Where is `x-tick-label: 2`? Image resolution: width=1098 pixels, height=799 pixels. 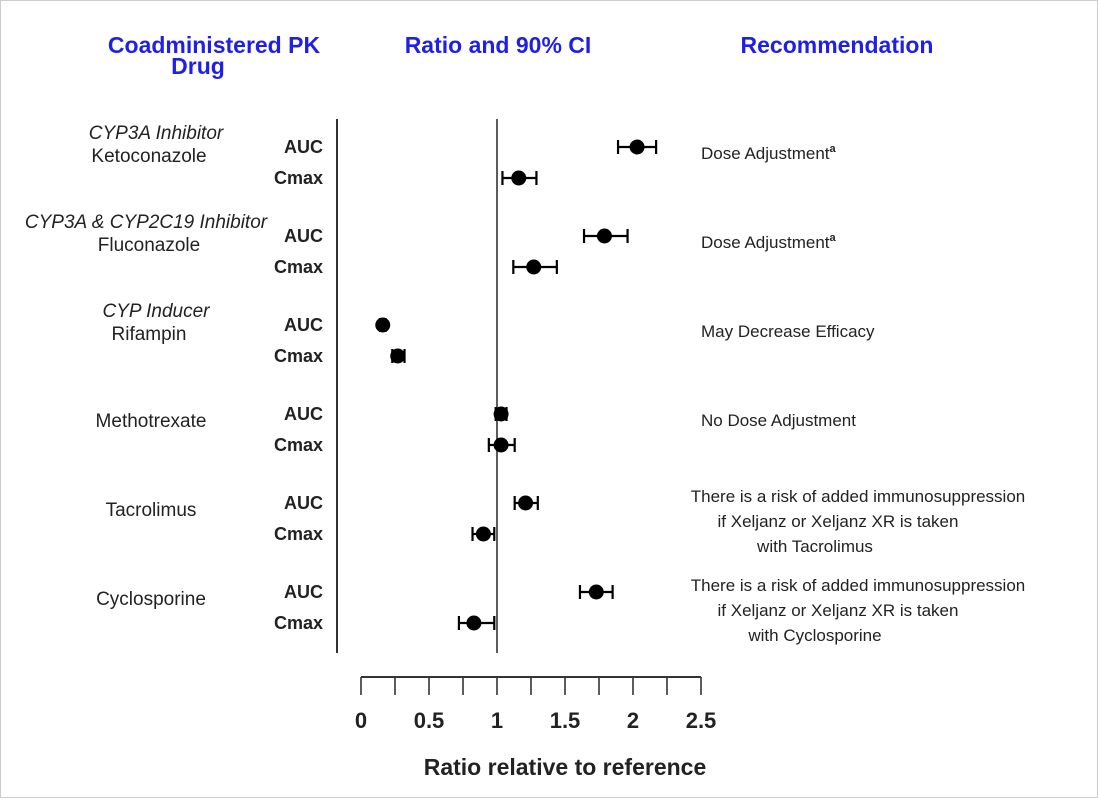 x-tick-label: 2 is located at coordinates (633, 720).